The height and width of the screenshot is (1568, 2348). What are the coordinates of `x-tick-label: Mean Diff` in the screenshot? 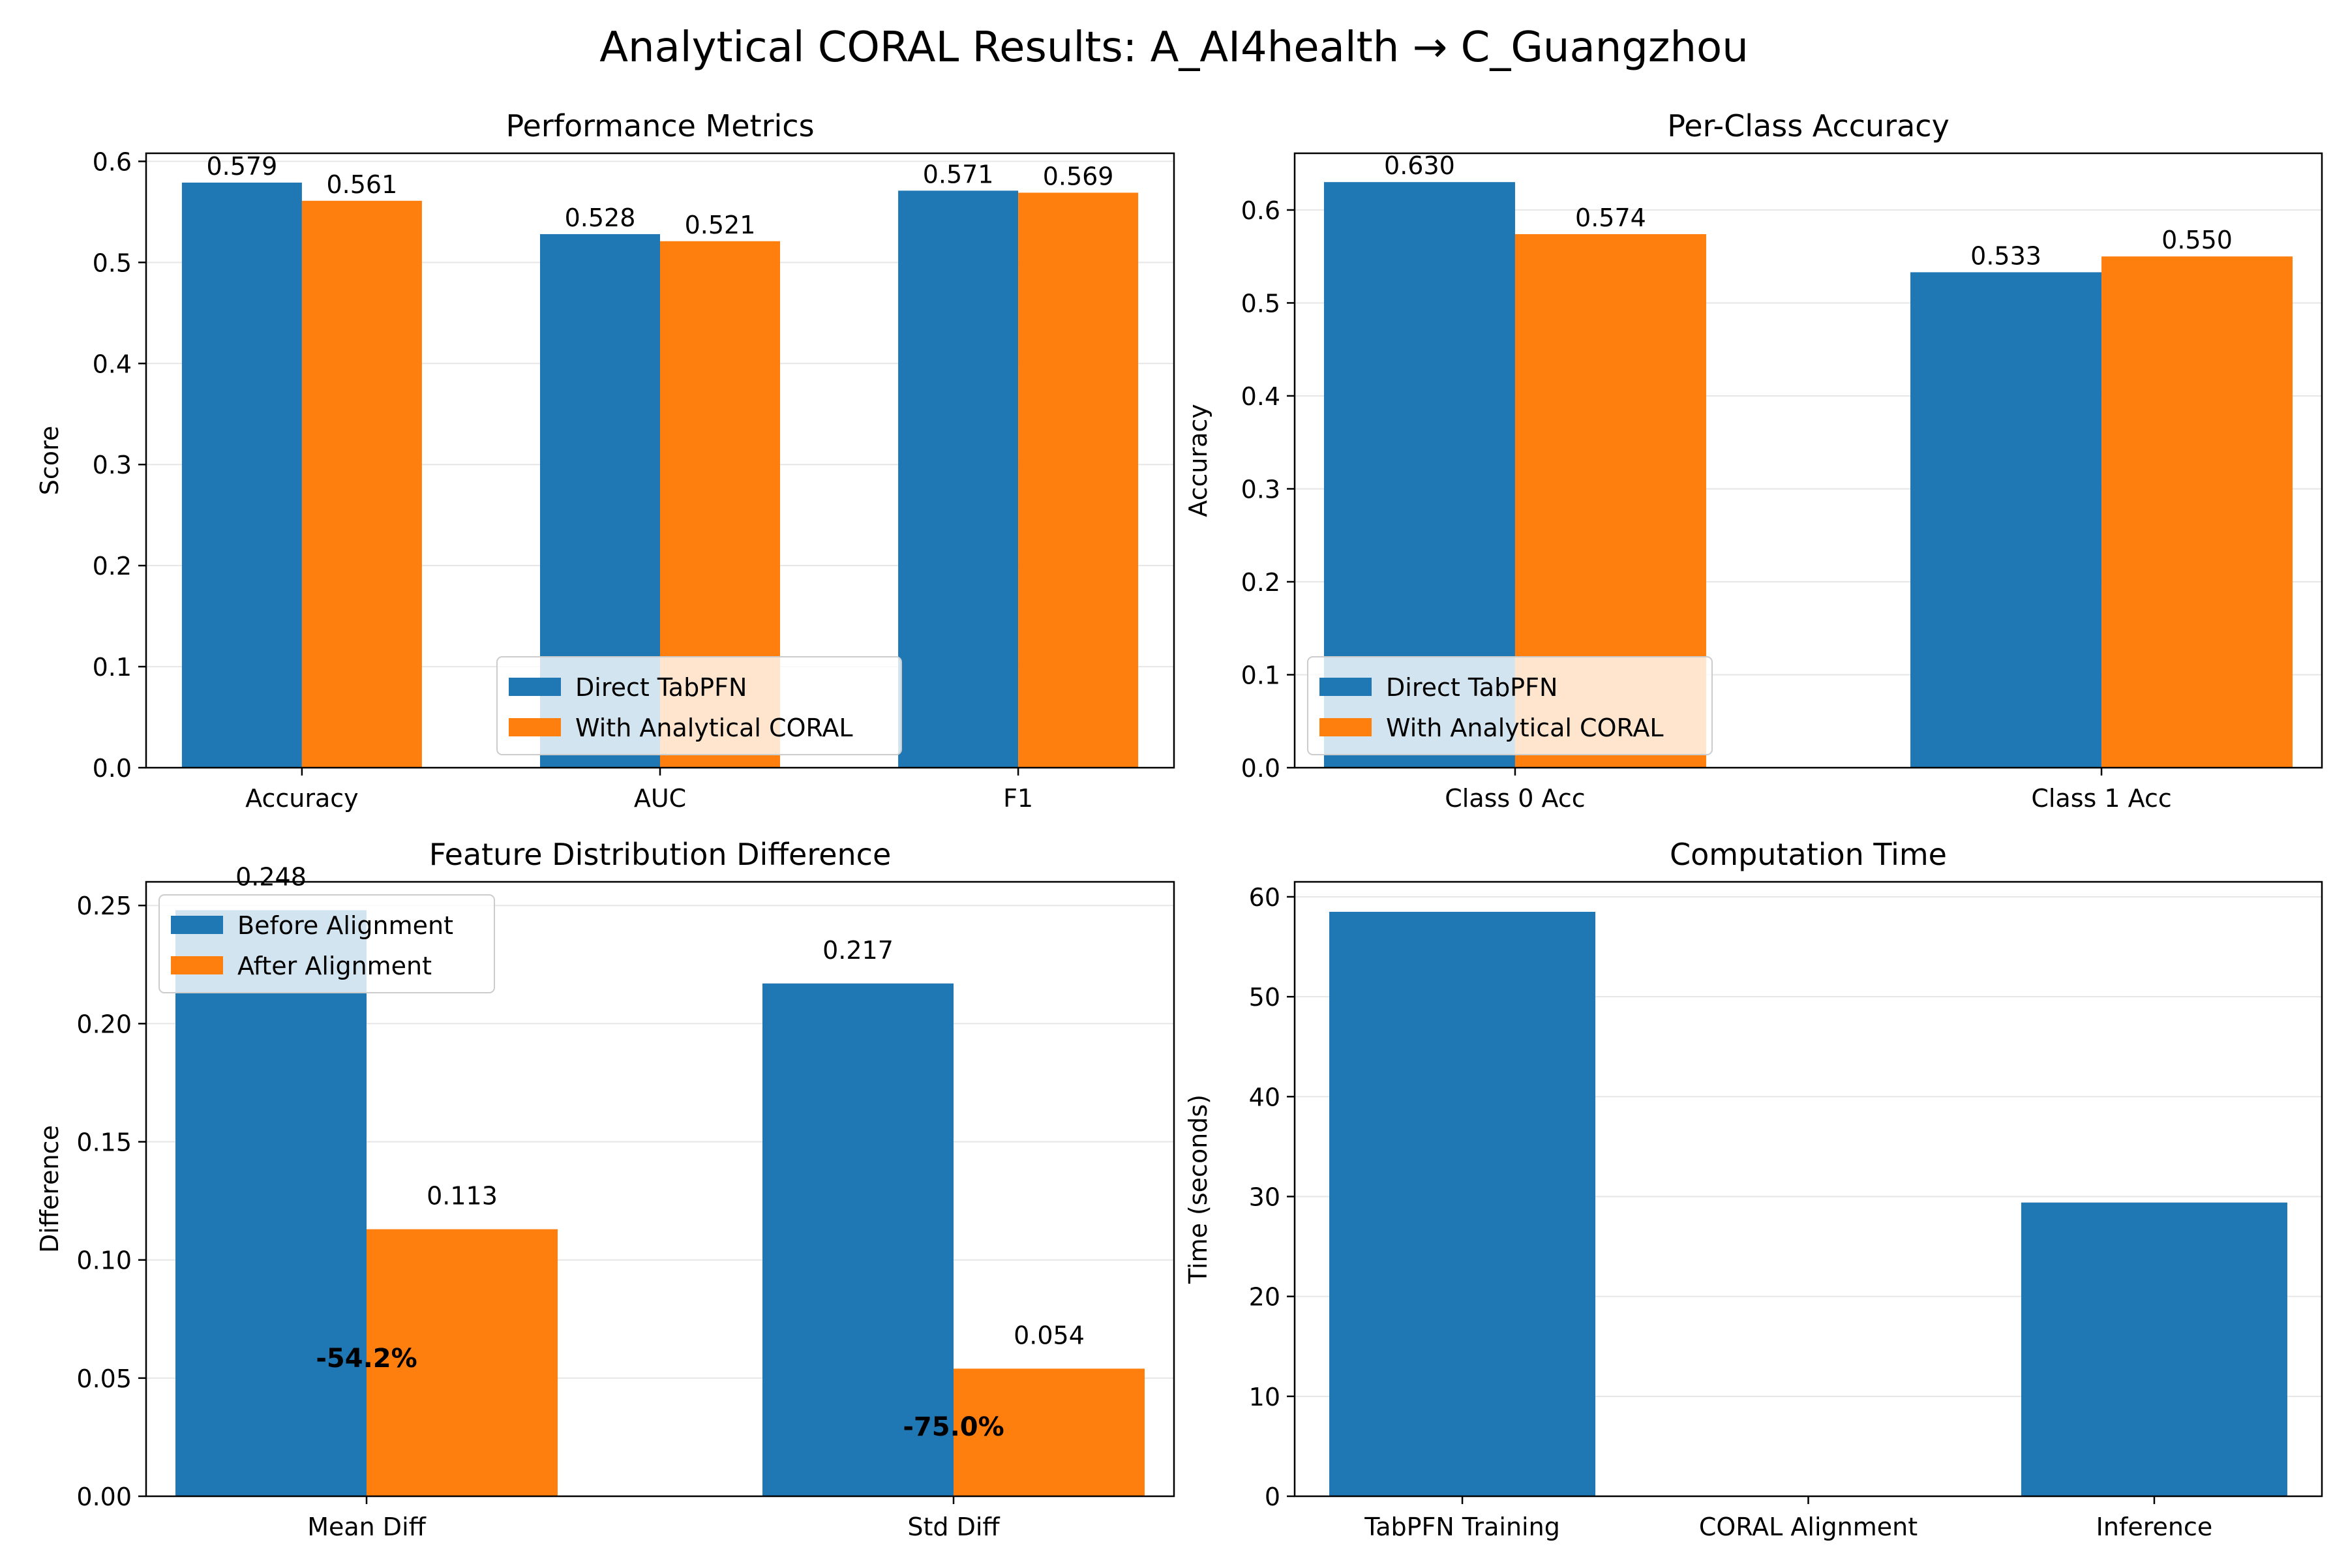 It's located at (366, 1527).